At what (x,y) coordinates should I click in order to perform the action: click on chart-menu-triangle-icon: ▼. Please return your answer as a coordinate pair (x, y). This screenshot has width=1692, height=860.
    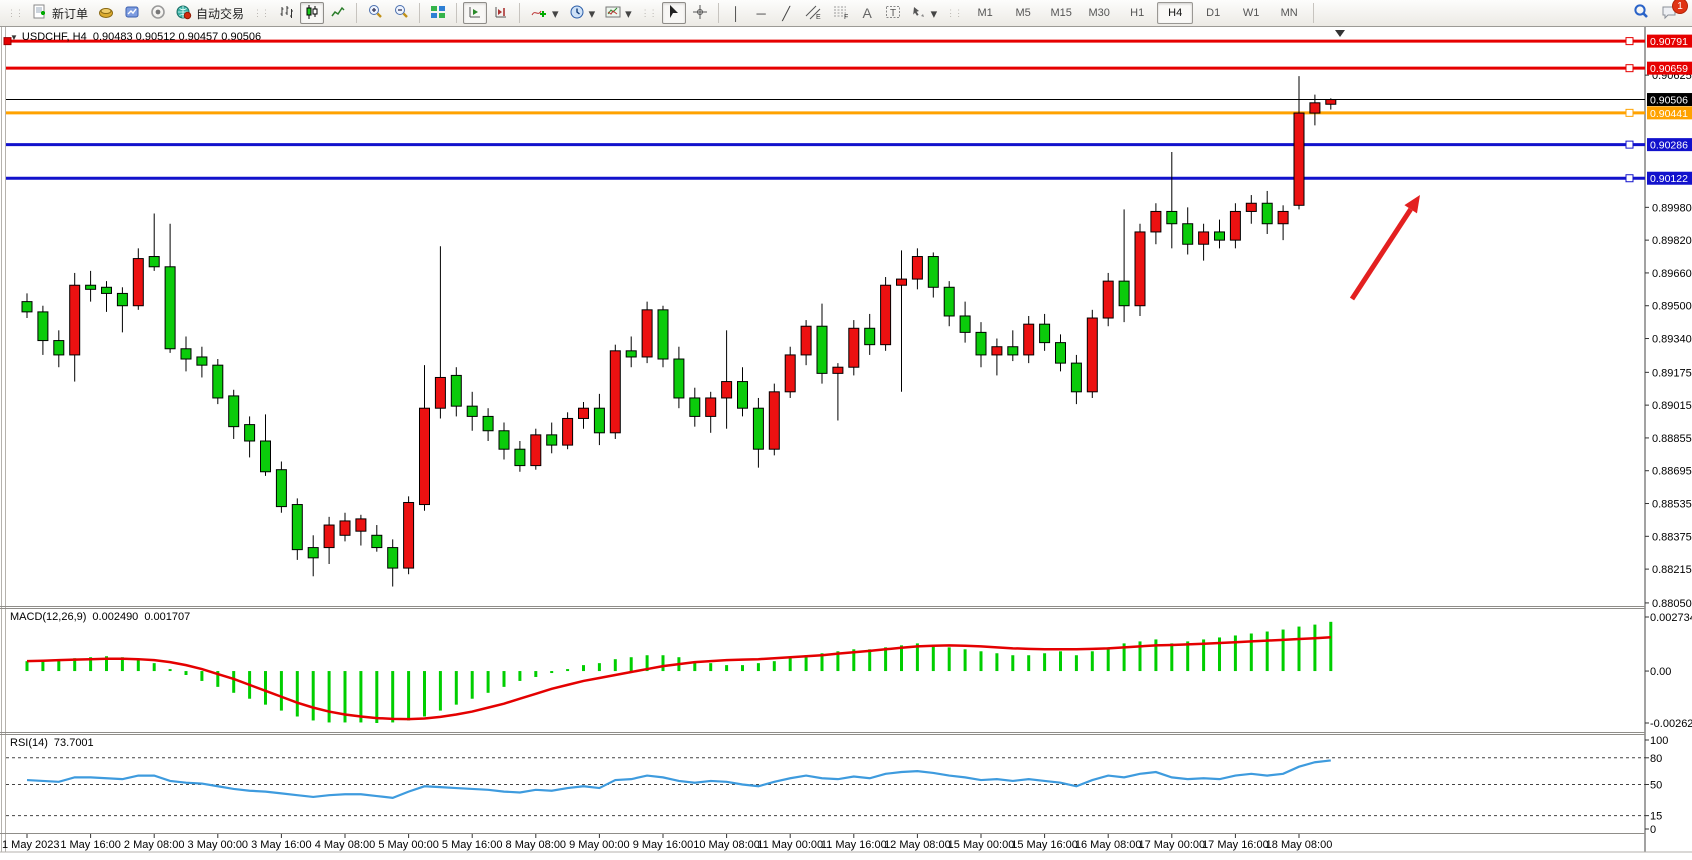
    Looking at the image, I should click on (14, 37).